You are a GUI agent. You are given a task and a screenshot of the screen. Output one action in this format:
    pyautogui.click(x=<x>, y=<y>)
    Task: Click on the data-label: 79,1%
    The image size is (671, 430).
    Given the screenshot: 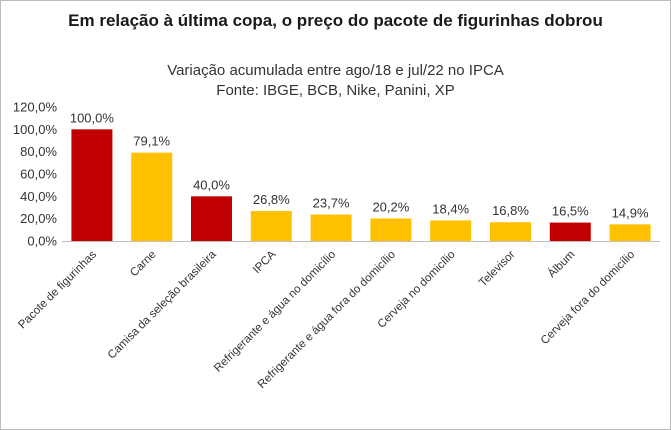 What is the action you would take?
    pyautogui.click(x=151, y=141)
    